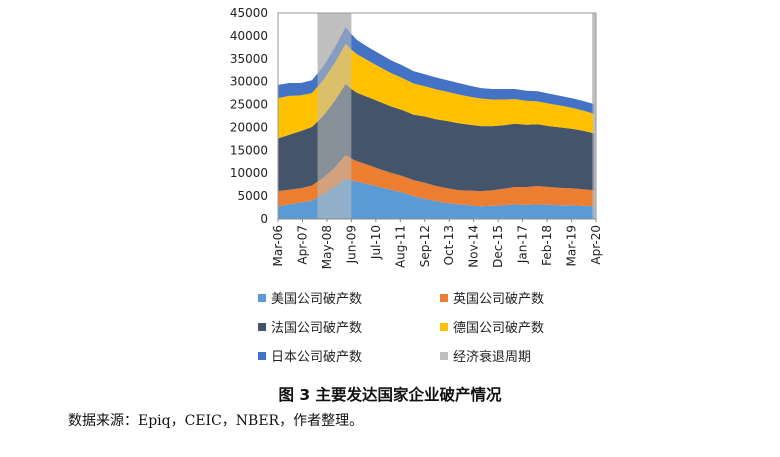 The height and width of the screenshot is (457, 780). I want to click on y-tick-label: 45000, so click(249, 13).